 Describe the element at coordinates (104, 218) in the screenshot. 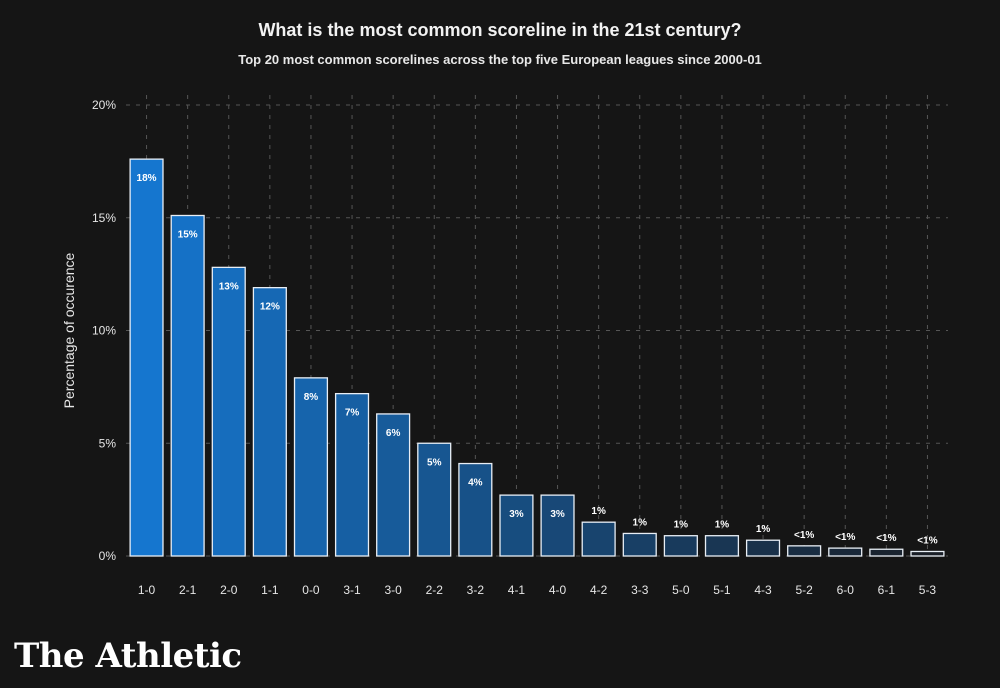

I see `y-tick-label: 15%` at that location.